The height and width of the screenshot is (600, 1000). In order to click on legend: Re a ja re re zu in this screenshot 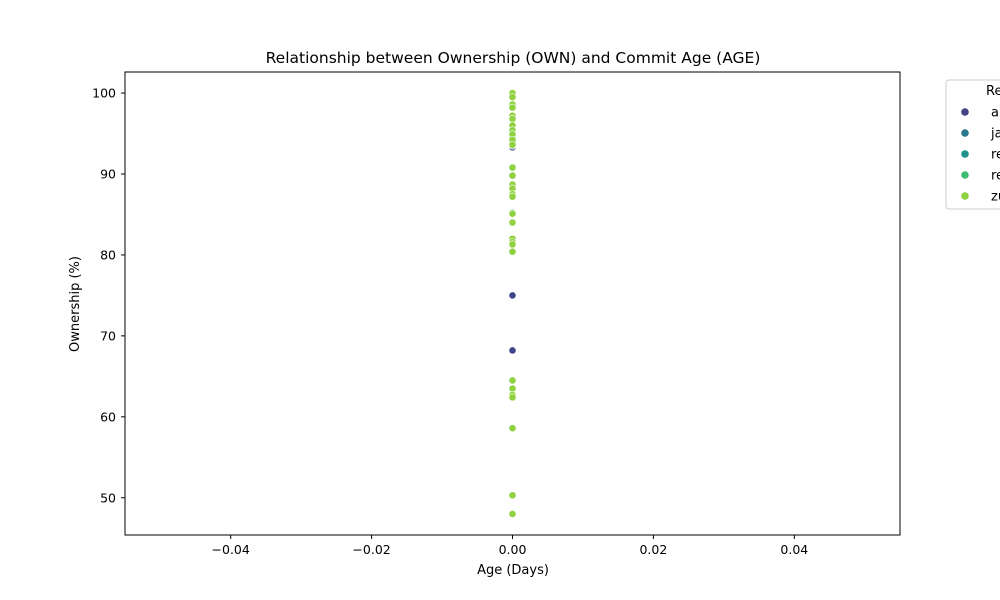, I will do `click(972, 144)`.